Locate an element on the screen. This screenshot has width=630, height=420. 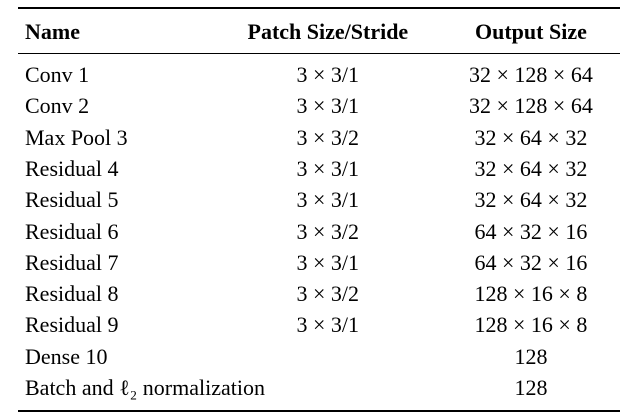
table-cell: Max Pool 3 is located at coordinates (76, 137).